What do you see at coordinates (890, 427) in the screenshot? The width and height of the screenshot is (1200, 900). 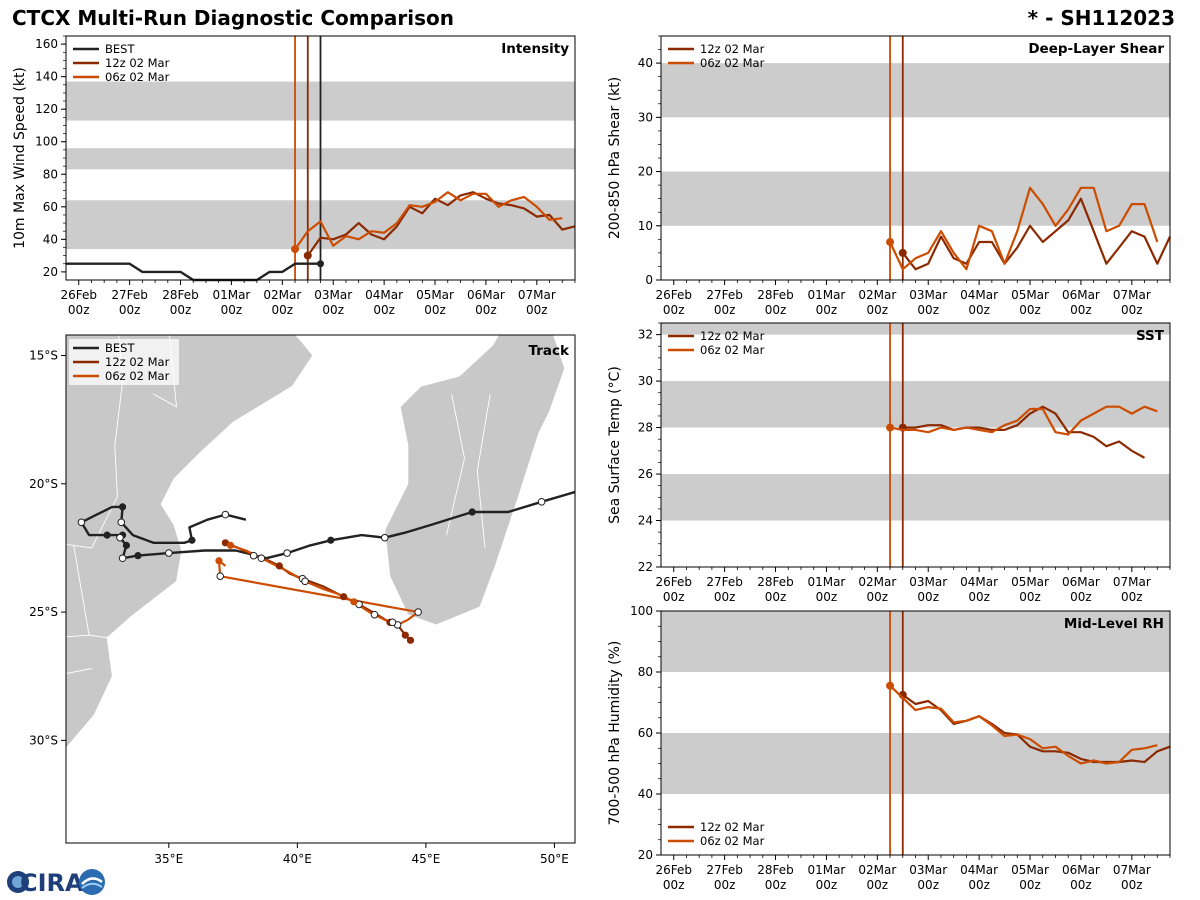 I see `sst-start-point-06z-02-mar` at bounding box center [890, 427].